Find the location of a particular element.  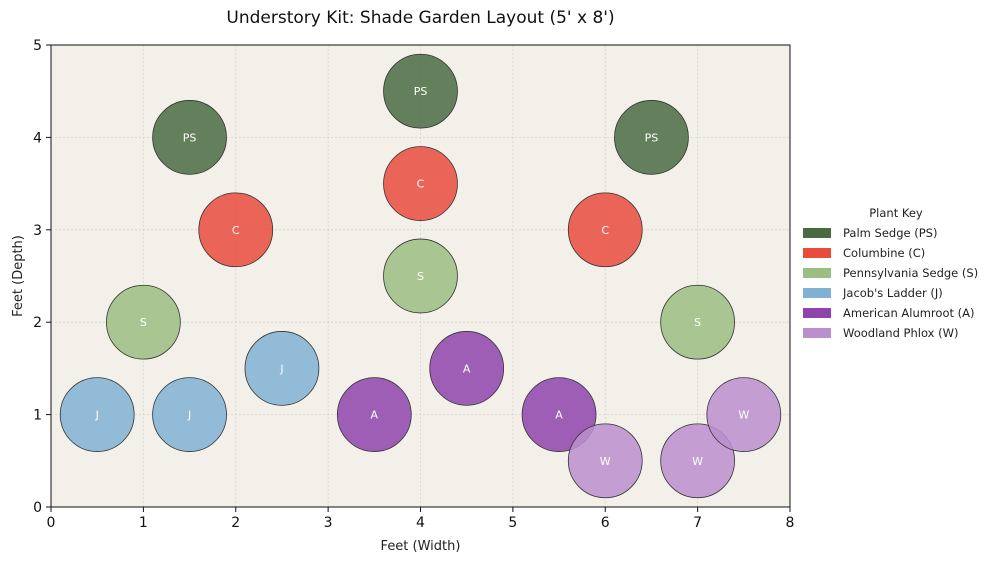

legend-item-w: Woodland Phlox (W) is located at coordinates (896, 333).